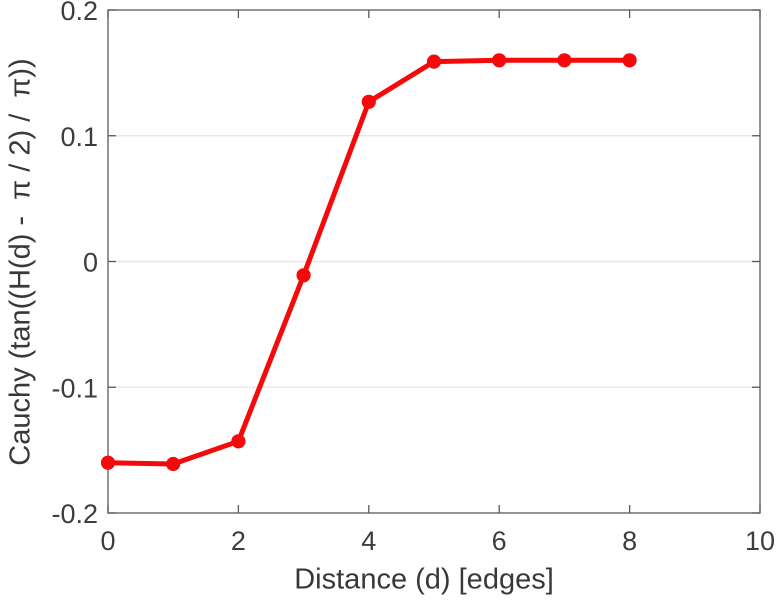  Describe the element at coordinates (90, 263) in the screenshot. I see `y-tick-label: 0` at that location.